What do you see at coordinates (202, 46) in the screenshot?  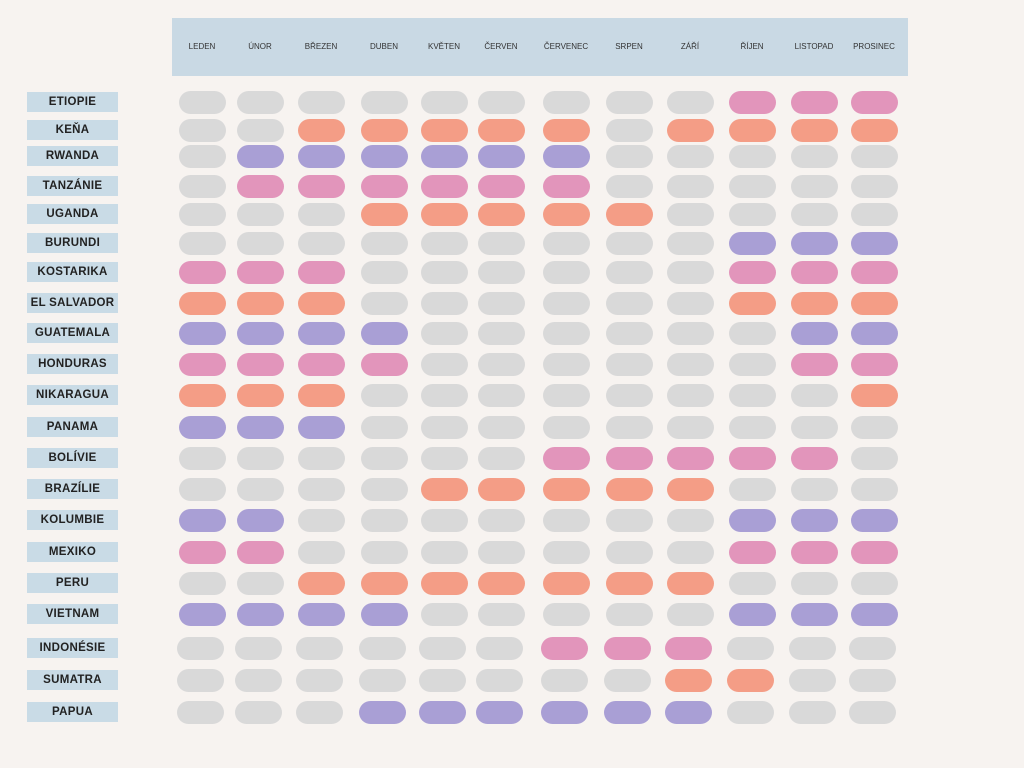 I see `month-header-0: LEDEN` at bounding box center [202, 46].